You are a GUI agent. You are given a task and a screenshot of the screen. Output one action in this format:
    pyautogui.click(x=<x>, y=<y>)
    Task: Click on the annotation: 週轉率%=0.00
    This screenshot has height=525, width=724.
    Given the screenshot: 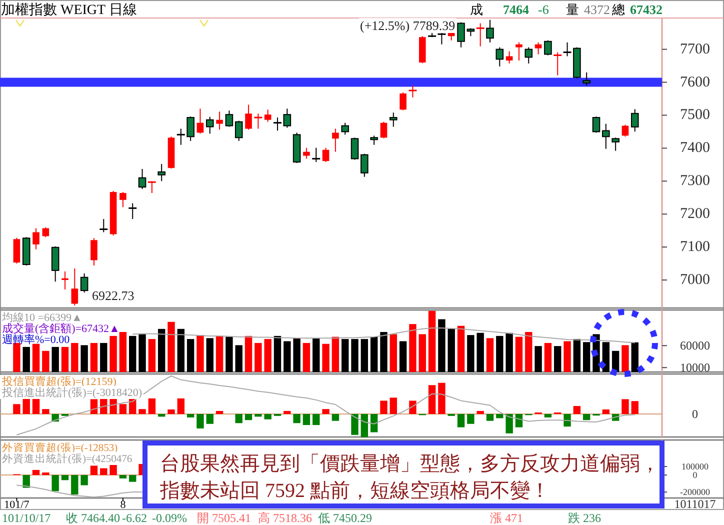 What is the action you would take?
    pyautogui.click(x=36, y=339)
    